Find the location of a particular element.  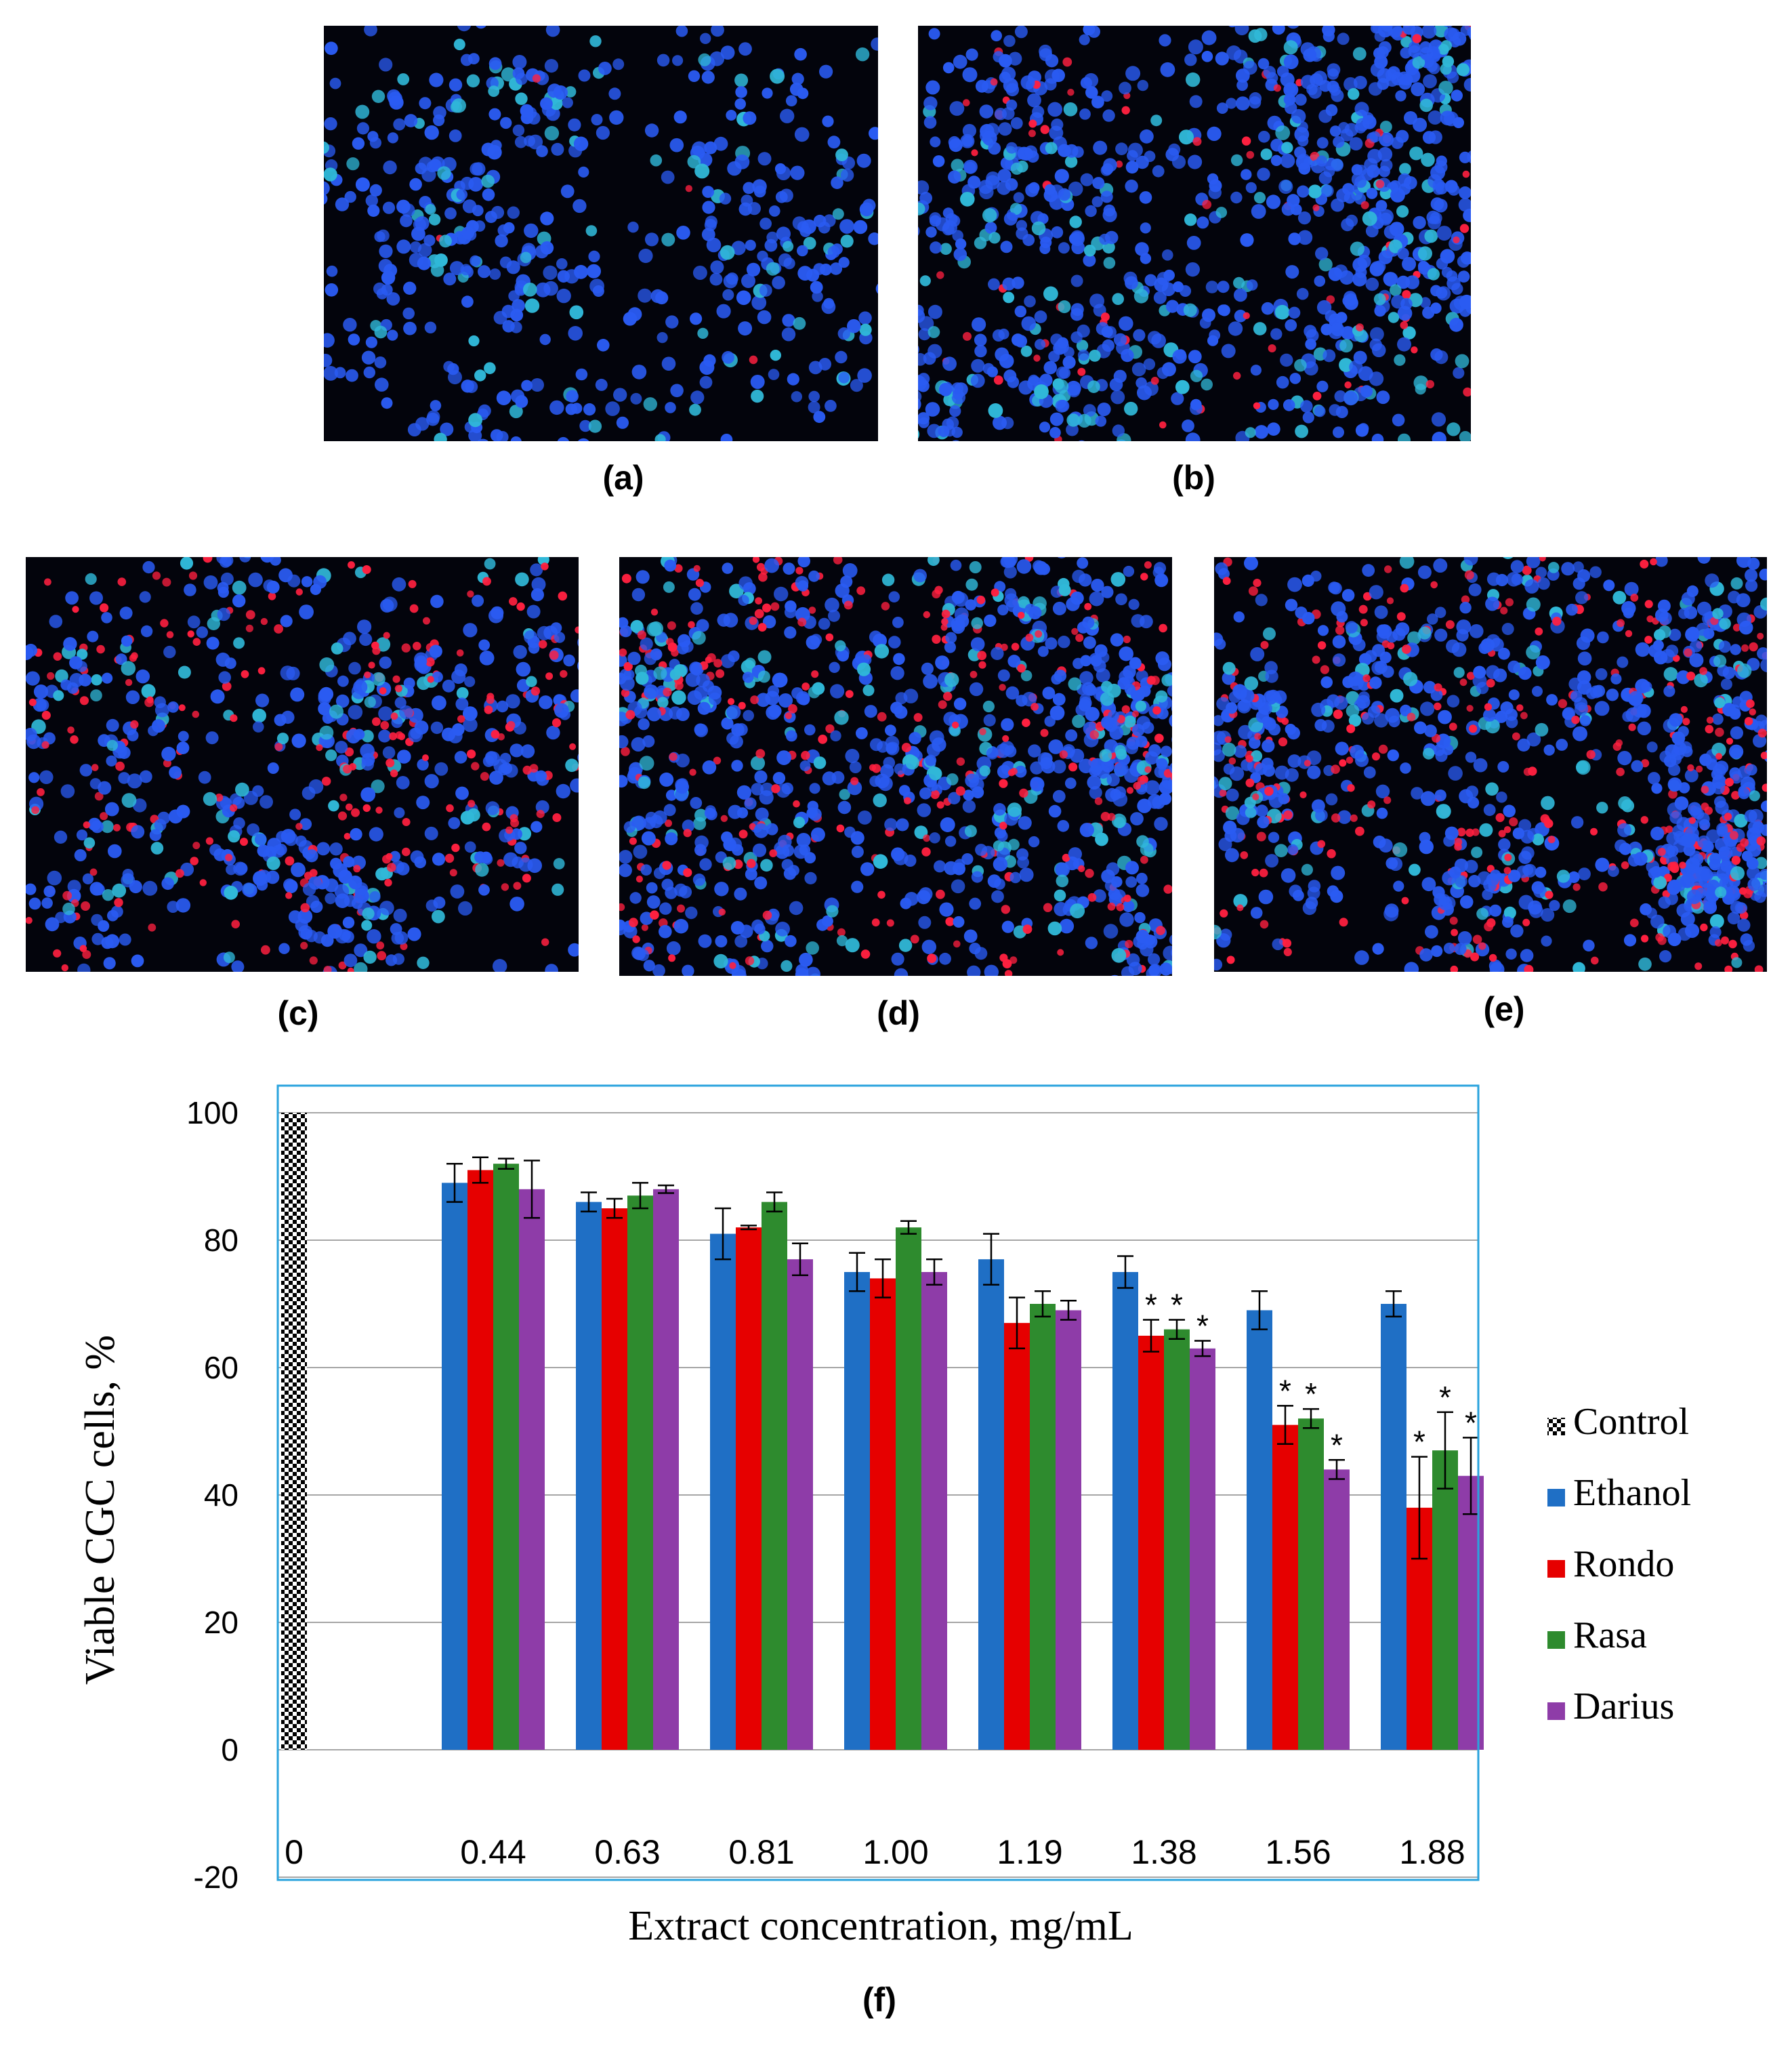

micrograph-b is located at coordinates (1194, 233).